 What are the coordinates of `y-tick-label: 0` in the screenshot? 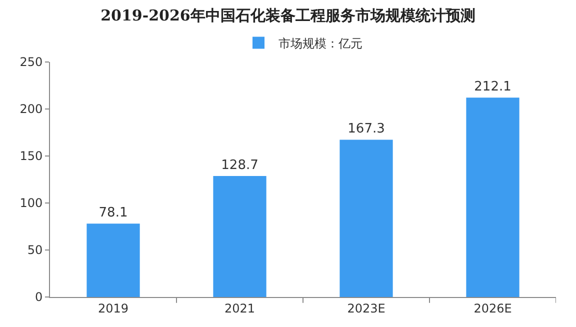 It's located at (38, 297).